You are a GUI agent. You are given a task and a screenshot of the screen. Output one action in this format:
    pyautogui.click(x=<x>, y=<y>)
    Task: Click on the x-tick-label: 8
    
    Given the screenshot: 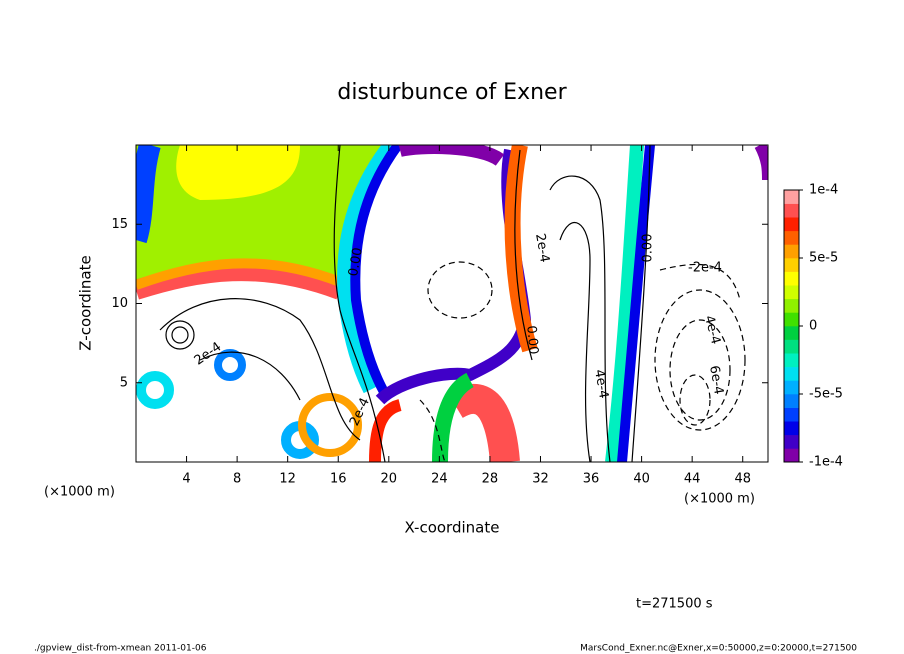 What is the action you would take?
    pyautogui.click(x=237, y=479)
    